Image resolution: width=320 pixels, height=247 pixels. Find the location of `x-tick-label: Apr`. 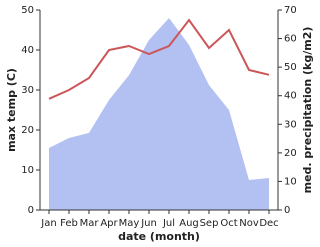

x-tick-label: Apr is located at coordinates (109, 223).